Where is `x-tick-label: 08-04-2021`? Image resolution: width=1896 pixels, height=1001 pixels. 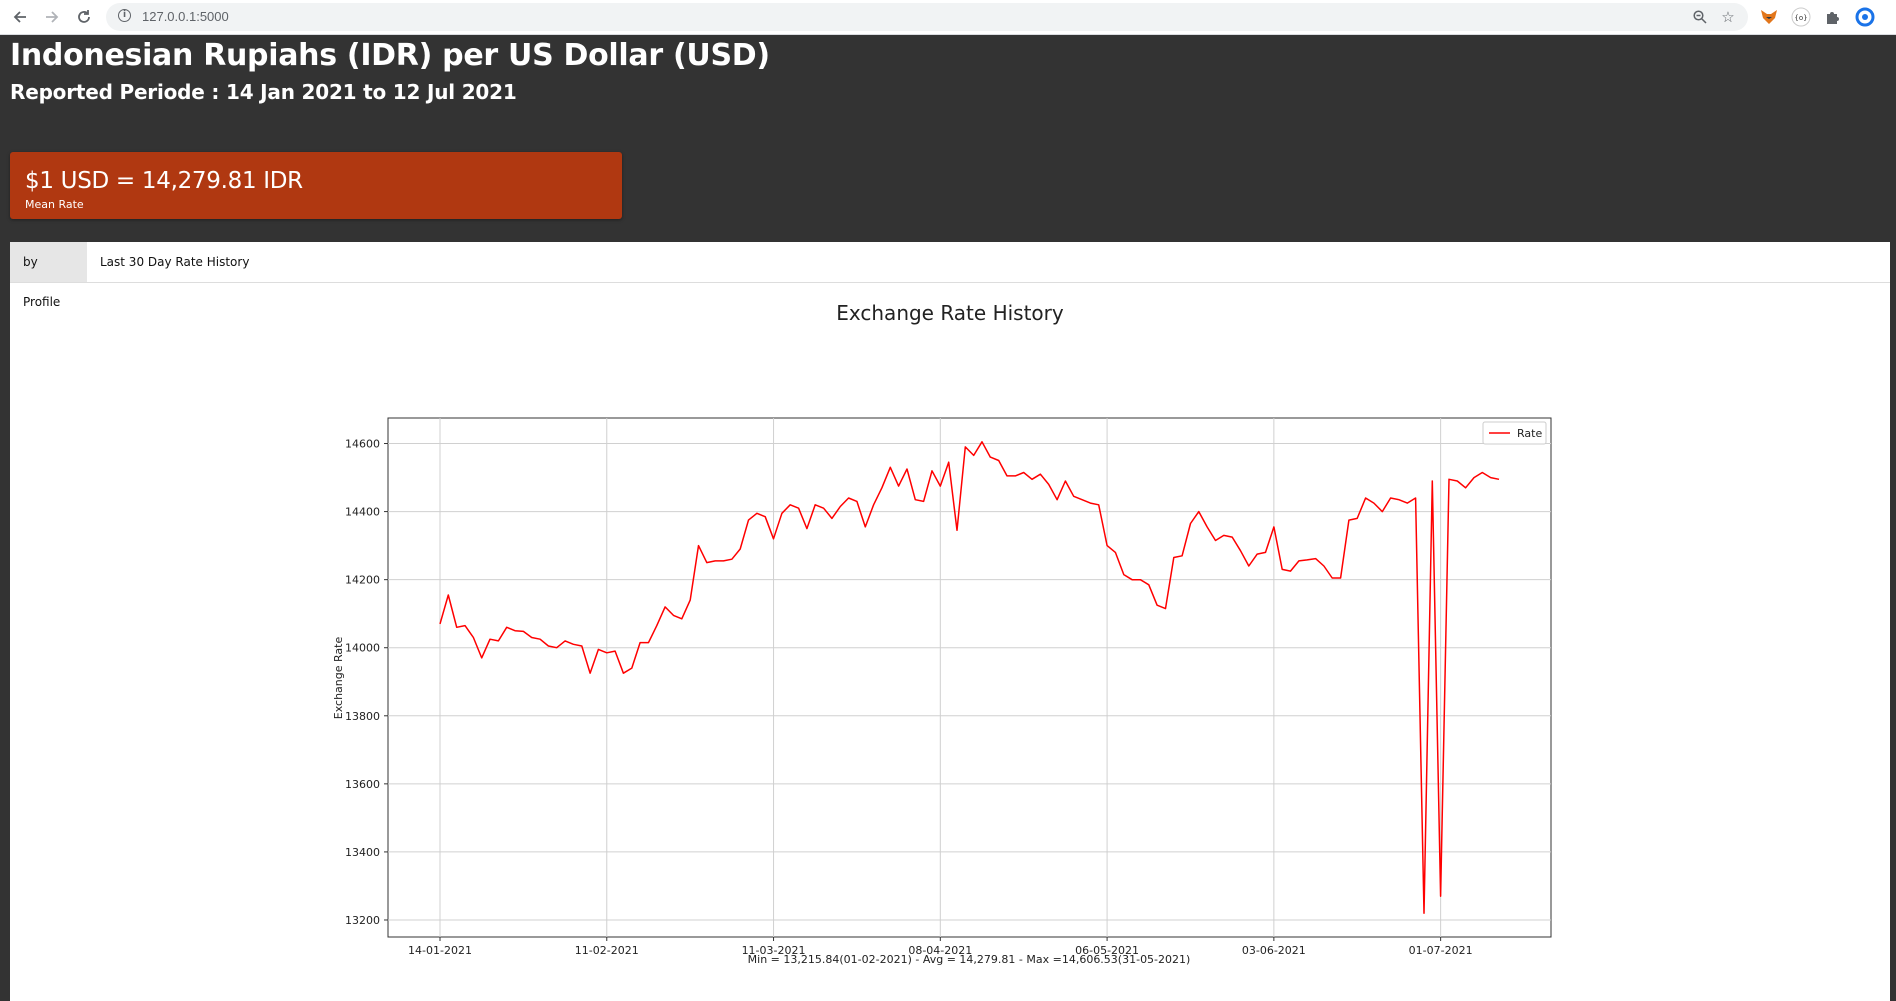 x-tick-label: 08-04-2021 is located at coordinates (940, 950).